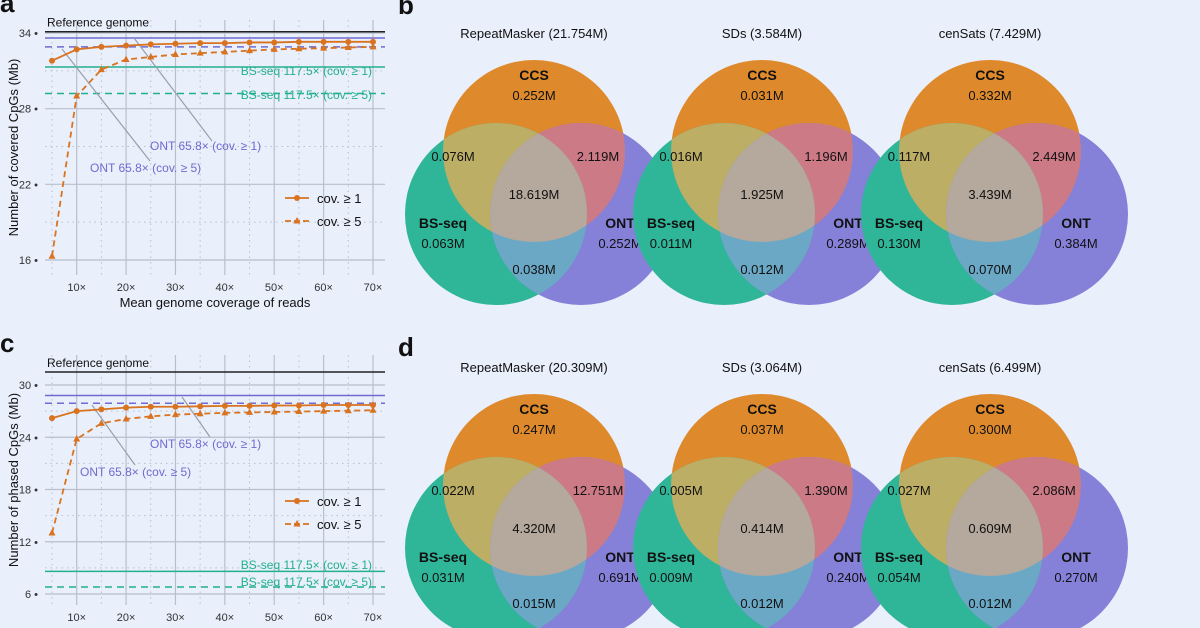 The height and width of the screenshot is (628, 1200). What do you see at coordinates (98, 23) in the screenshot?
I see `reference-genome-label: Reference genome` at bounding box center [98, 23].